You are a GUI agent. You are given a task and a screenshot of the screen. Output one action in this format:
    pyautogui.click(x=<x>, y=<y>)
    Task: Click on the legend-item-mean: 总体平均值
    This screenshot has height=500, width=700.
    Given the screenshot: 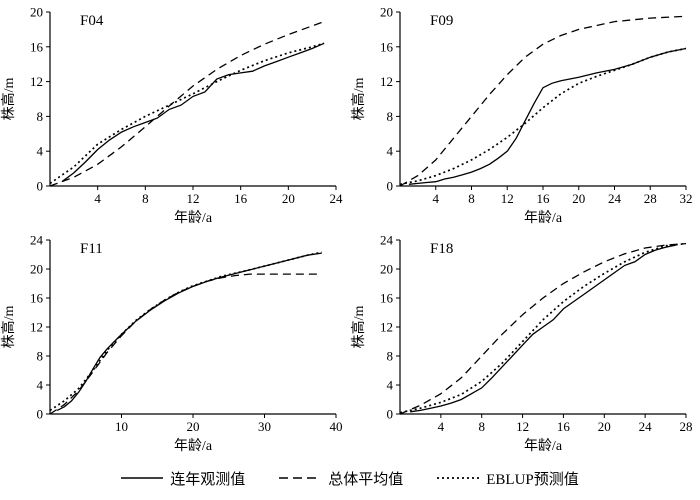 What is the action you would take?
    pyautogui.click(x=341, y=478)
    